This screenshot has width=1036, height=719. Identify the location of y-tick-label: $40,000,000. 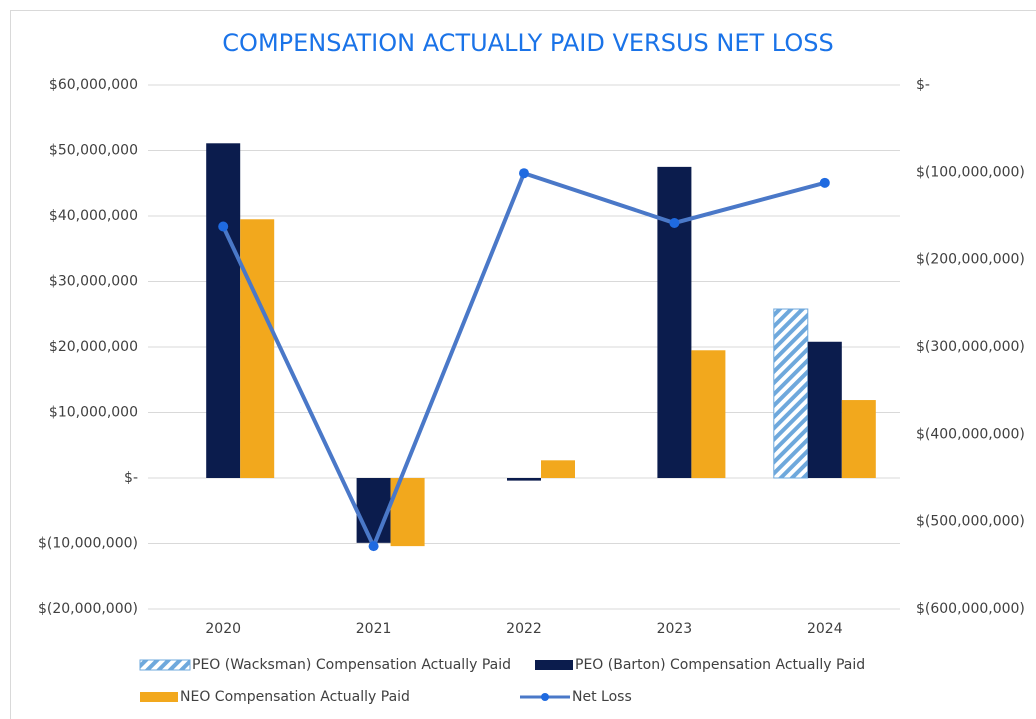
(93, 216).